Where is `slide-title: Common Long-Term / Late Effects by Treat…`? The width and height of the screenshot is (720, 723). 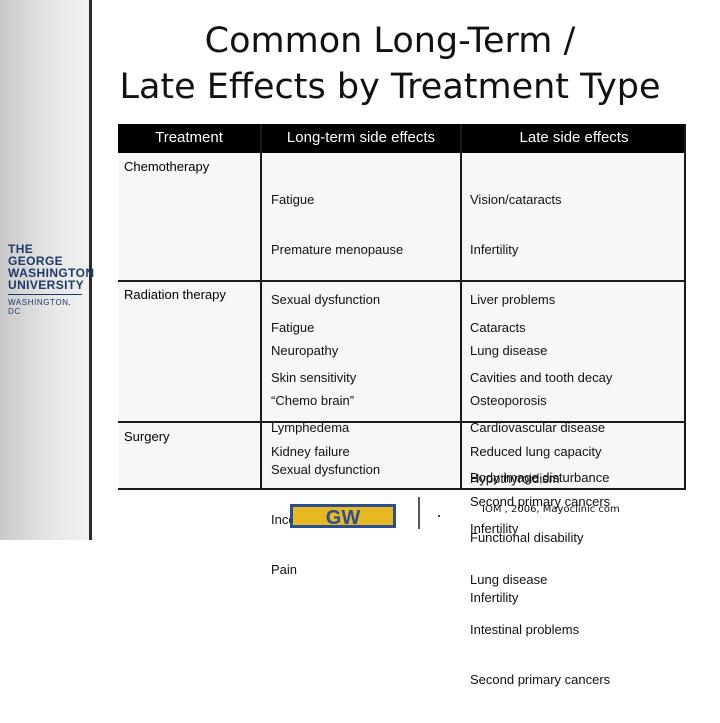 slide-title: Common Long-Term / Late Effects by Treat… is located at coordinates (390, 64).